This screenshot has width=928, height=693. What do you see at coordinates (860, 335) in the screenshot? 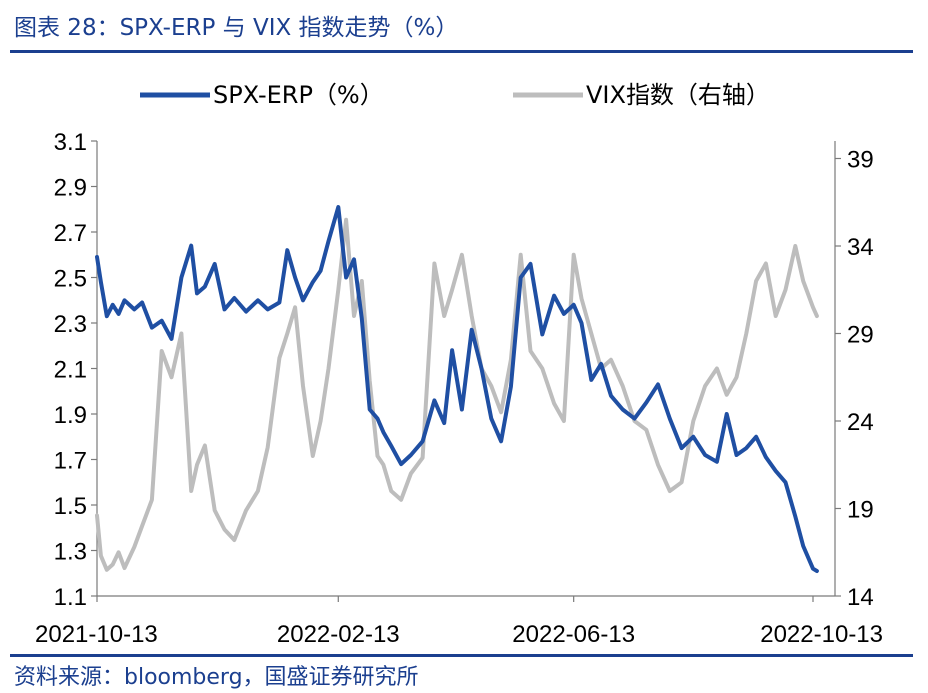
I see `right-tick-label: 29` at bounding box center [860, 335].